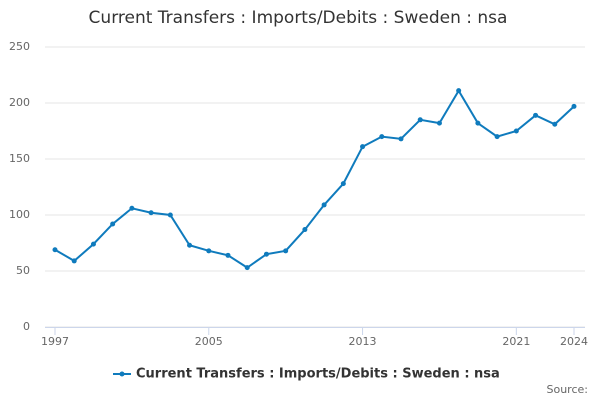 The width and height of the screenshot is (600, 400). Describe the element at coordinates (23, 270) in the screenshot. I see `y-tick-label: 50` at that location.